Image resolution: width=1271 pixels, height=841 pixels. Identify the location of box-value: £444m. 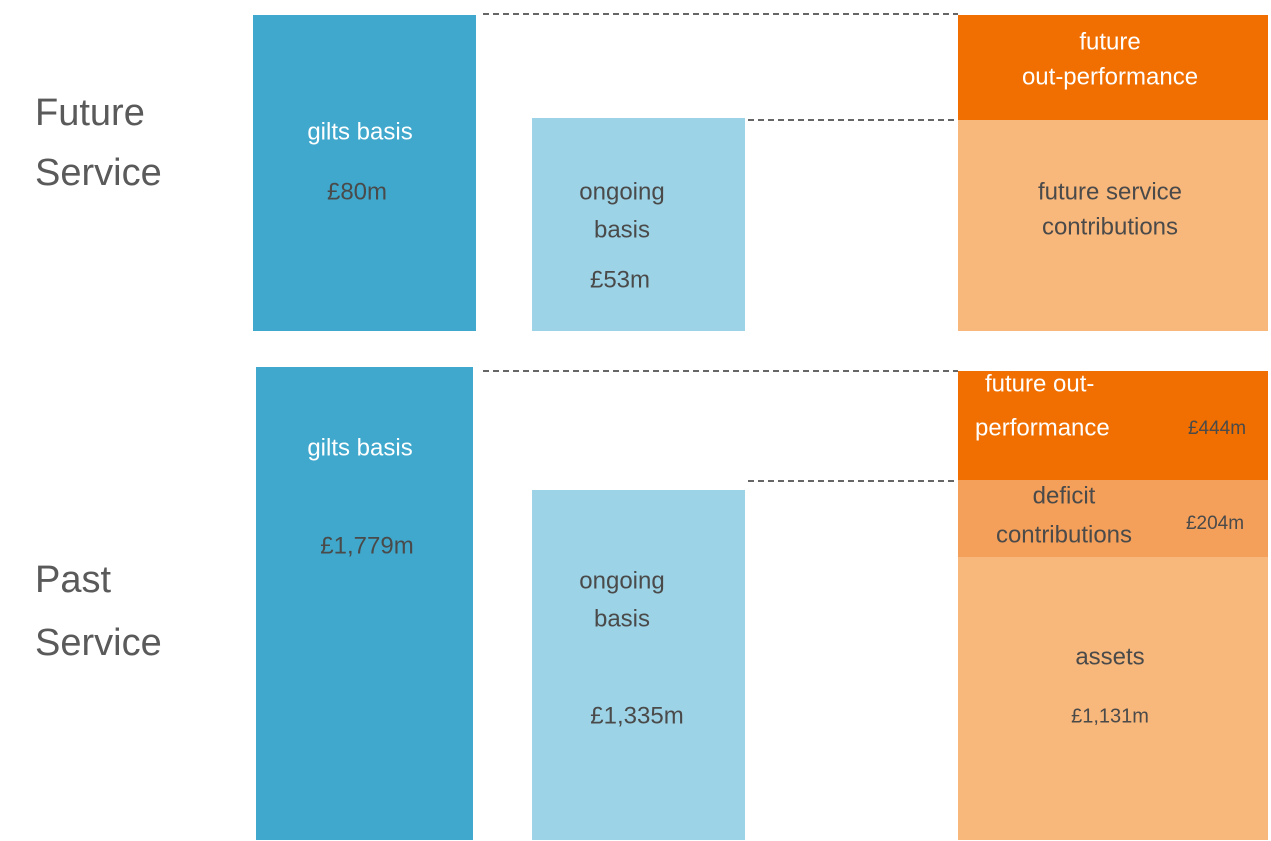
(1217, 428).